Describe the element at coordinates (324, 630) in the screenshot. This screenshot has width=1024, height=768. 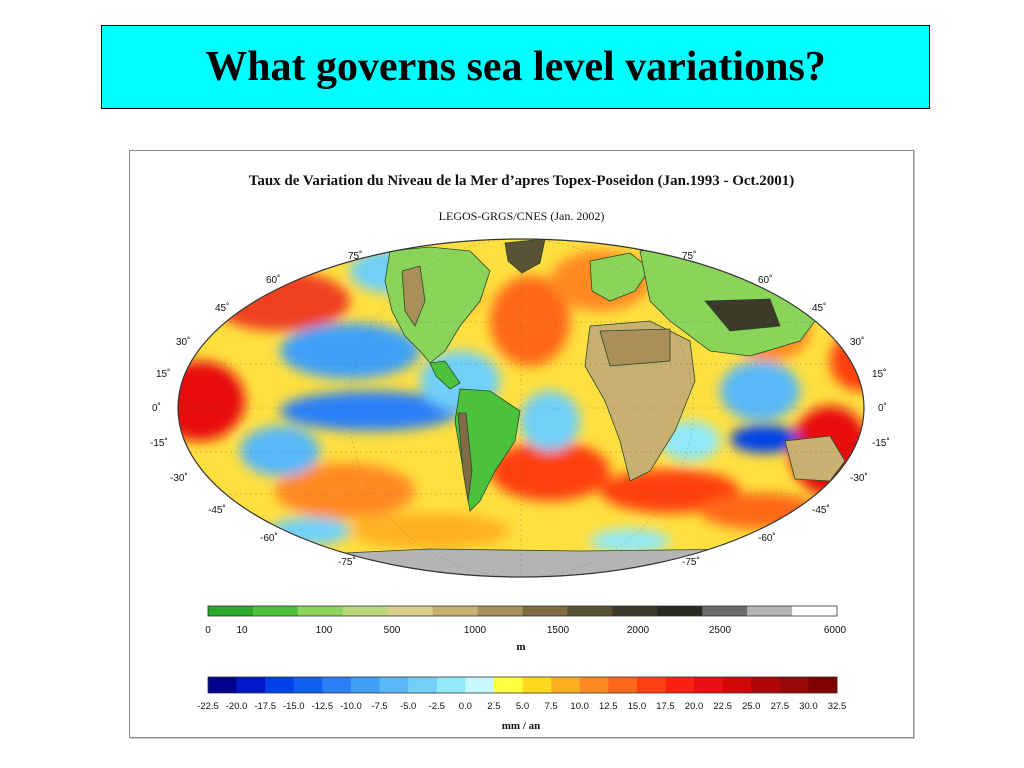
I see `elevation-tick: 100` at that location.